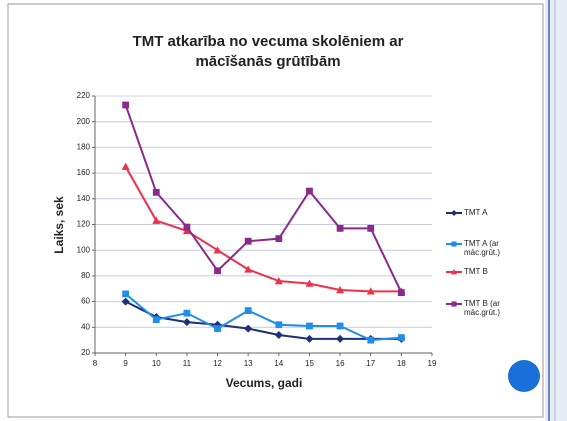  What do you see at coordinates (187, 363) in the screenshot?
I see `x-tick-label: 11` at bounding box center [187, 363].